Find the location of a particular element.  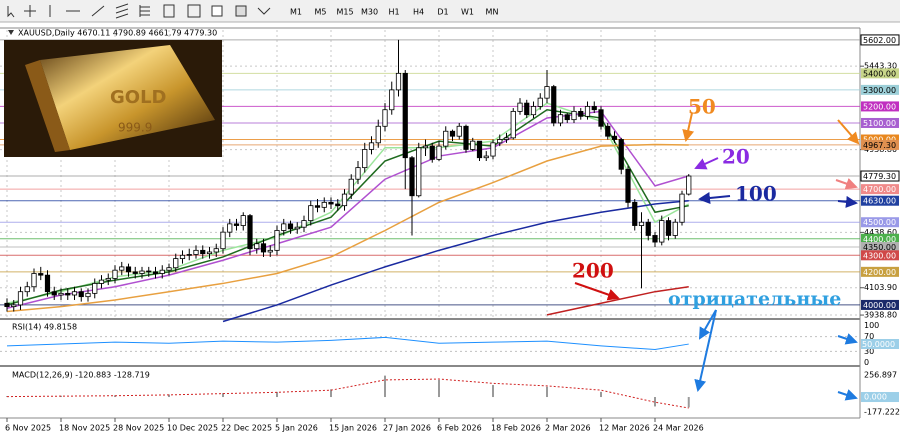

rsi-header: RSI(14) 49.8158 is located at coordinates (44, 327).